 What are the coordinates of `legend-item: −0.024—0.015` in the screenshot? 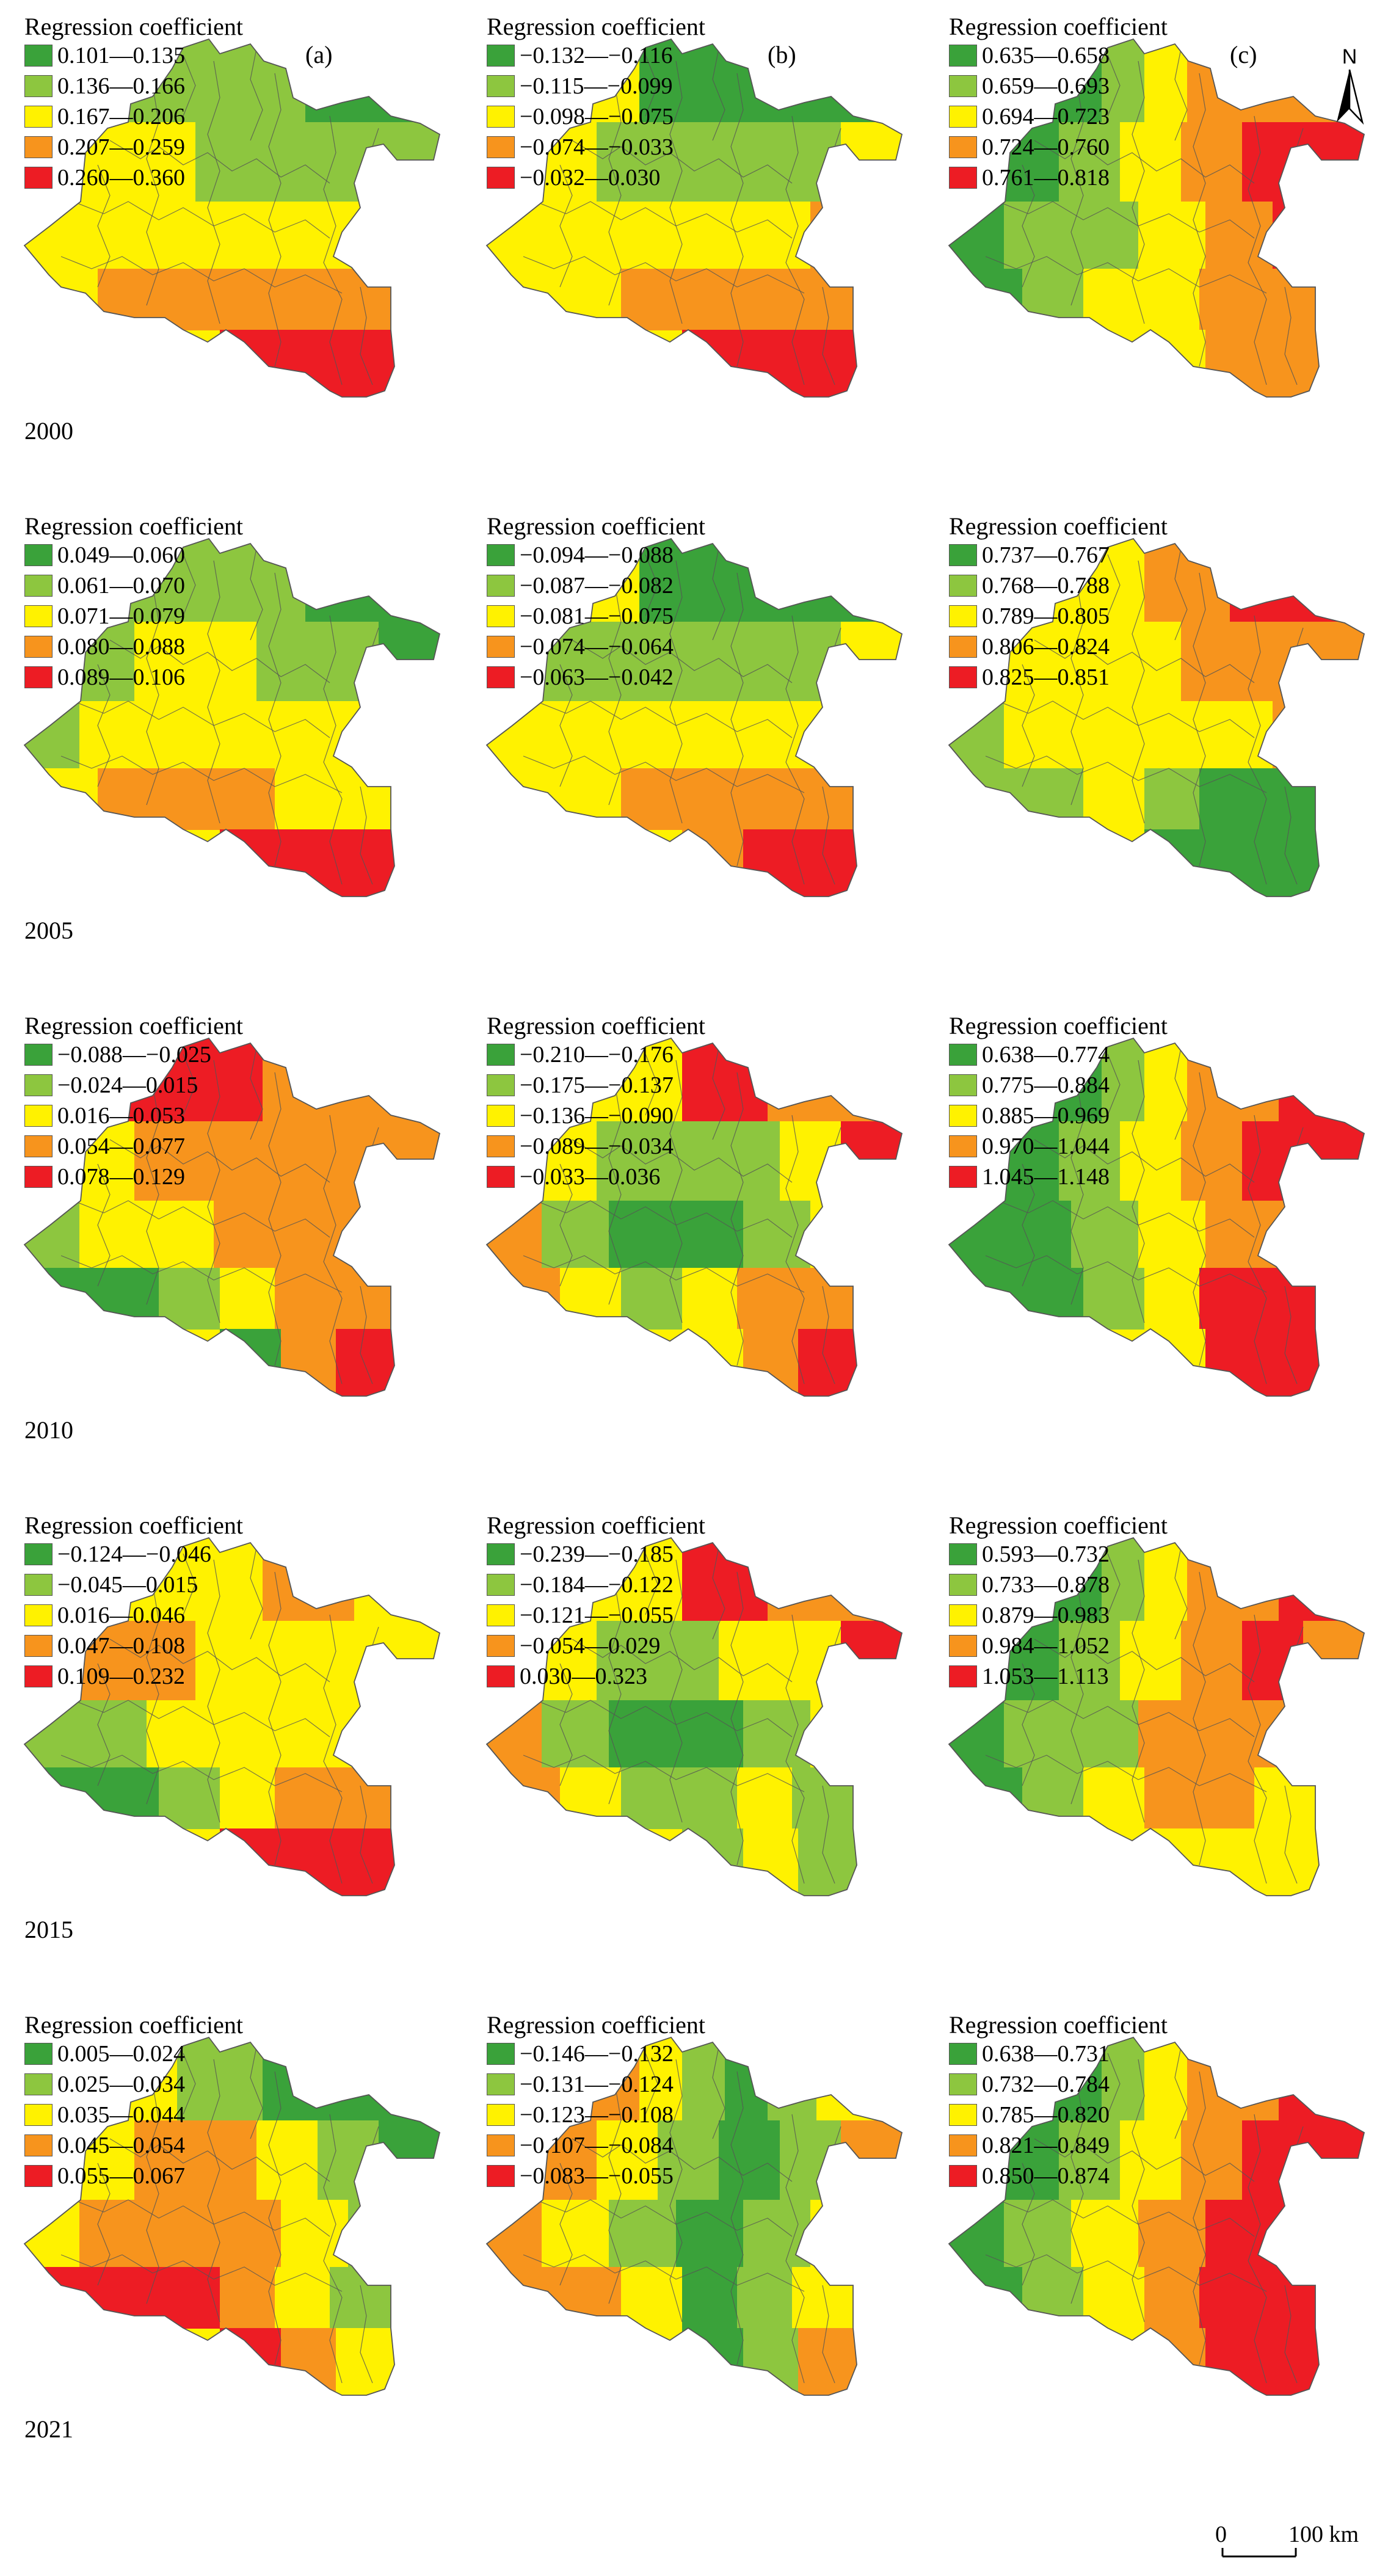 It's located at (134, 1085).